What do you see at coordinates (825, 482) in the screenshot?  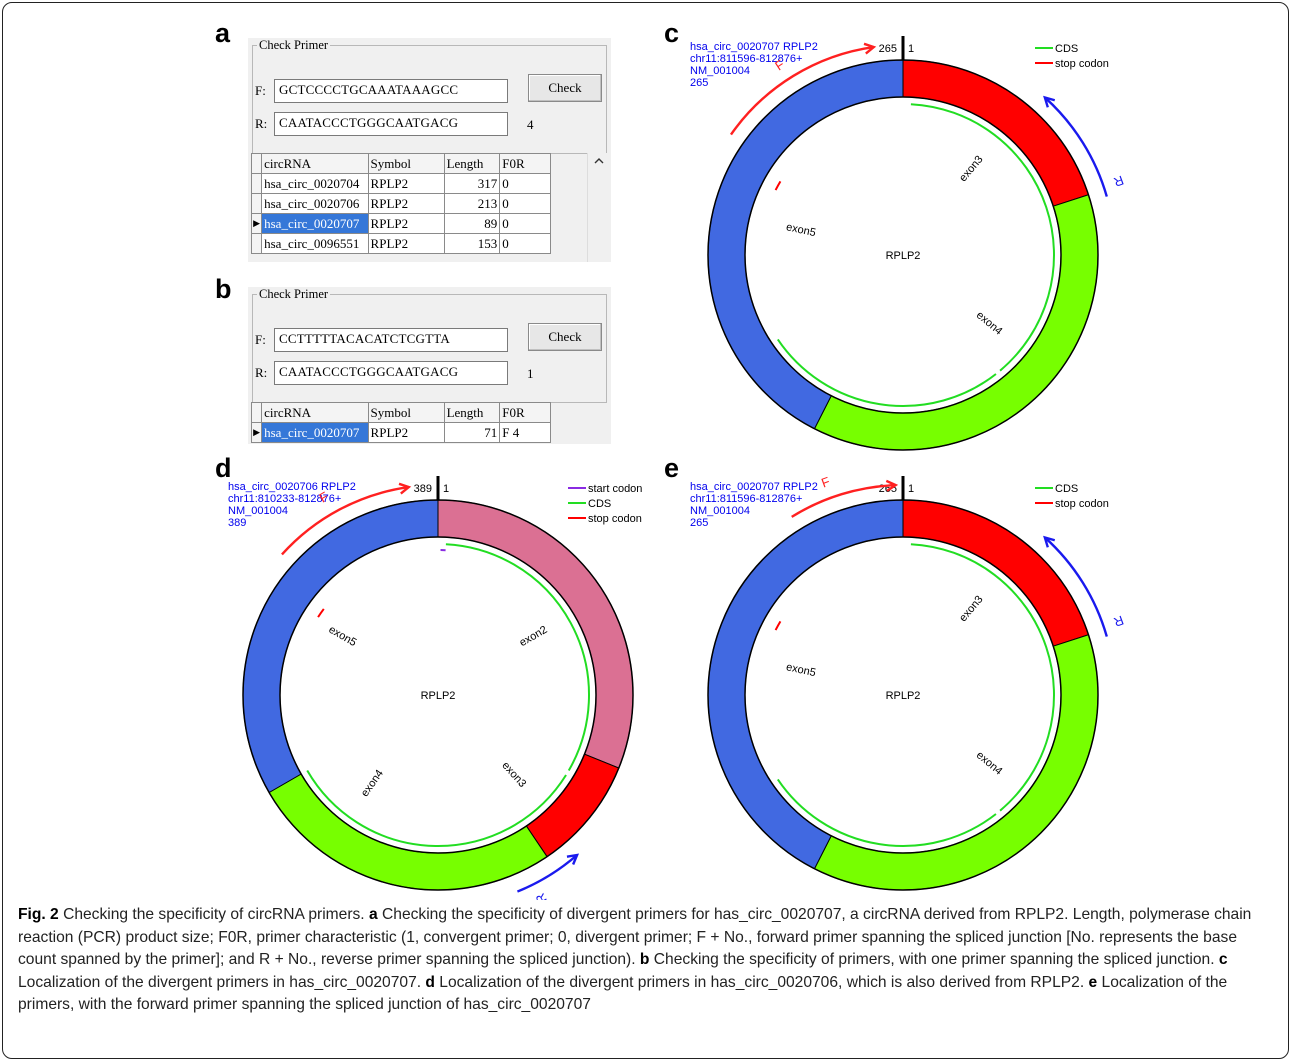 I see `forward-primer-label: F` at bounding box center [825, 482].